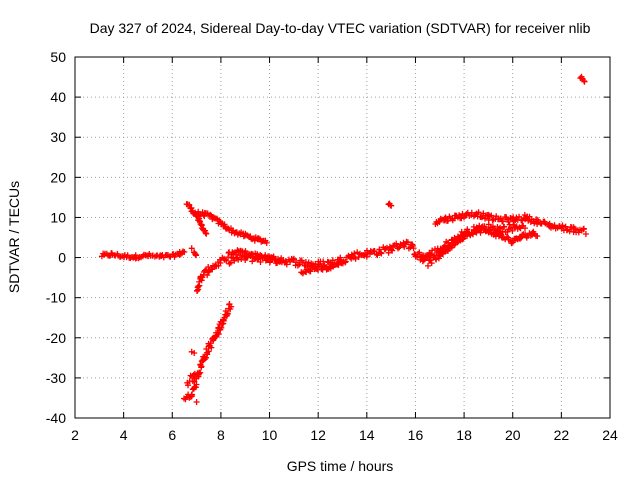 This screenshot has width=640, height=480. I want to click on x-tick-label: 24, so click(610, 435).